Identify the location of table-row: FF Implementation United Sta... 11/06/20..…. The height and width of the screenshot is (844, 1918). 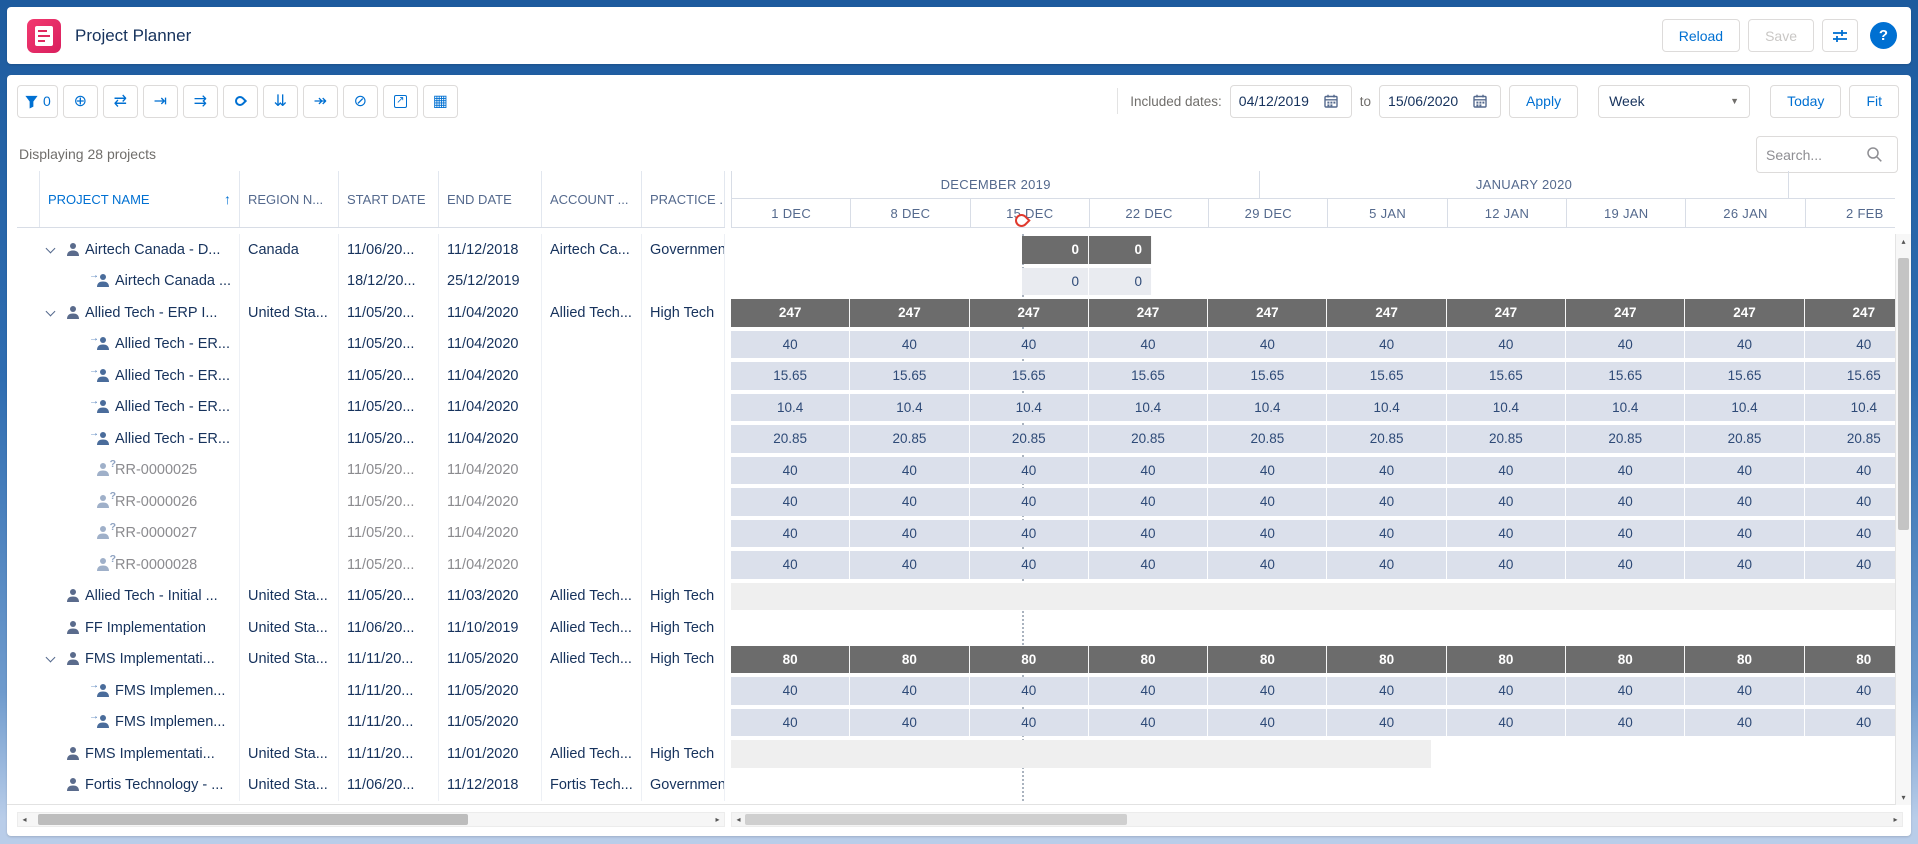
(371, 628).